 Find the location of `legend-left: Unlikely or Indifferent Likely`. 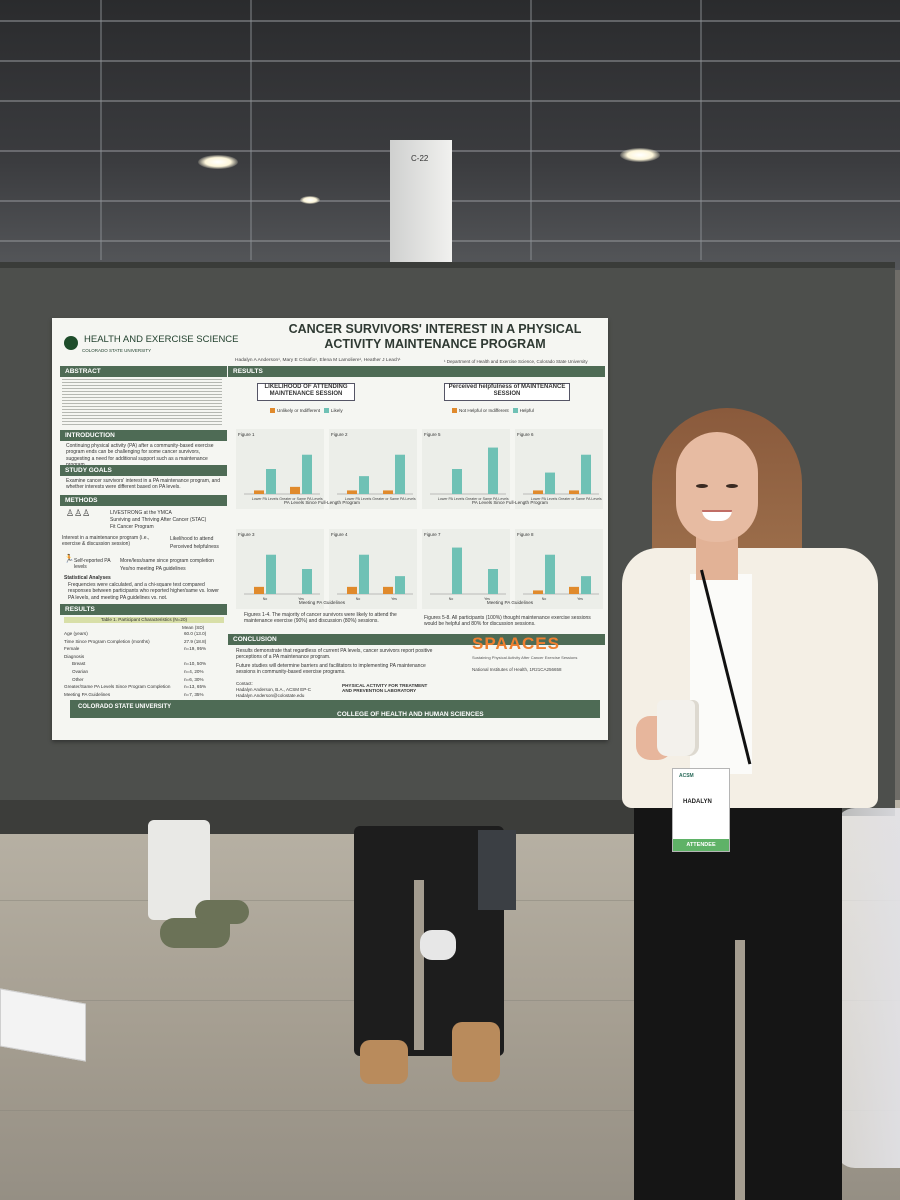

legend-left: Unlikely or Indifferent Likely is located at coordinates (306, 411).